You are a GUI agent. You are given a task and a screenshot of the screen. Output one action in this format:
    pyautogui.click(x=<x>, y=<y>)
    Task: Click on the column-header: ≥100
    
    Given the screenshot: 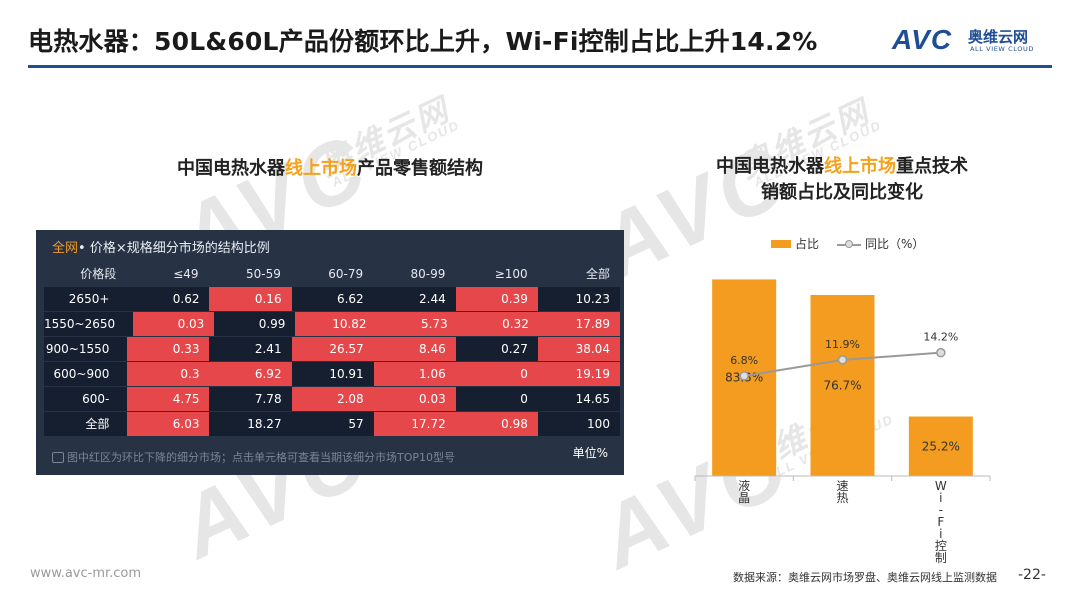 What is the action you would take?
    pyautogui.click(x=496, y=274)
    